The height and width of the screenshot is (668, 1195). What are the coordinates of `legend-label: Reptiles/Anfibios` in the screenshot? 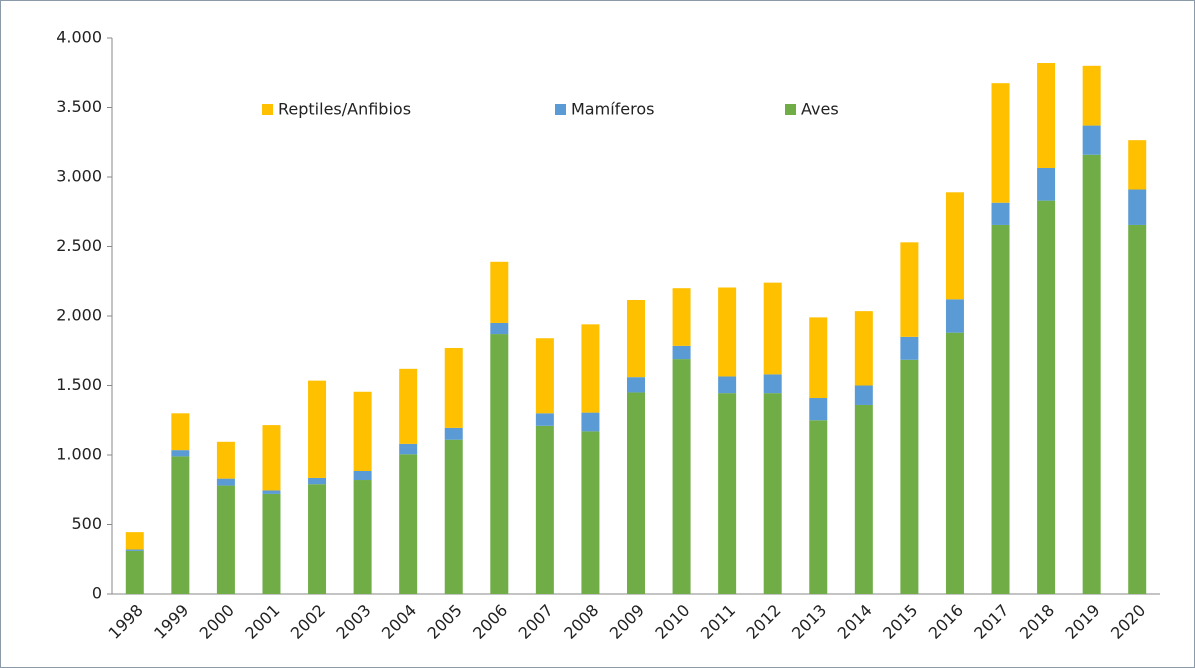 It's located at (344, 109).